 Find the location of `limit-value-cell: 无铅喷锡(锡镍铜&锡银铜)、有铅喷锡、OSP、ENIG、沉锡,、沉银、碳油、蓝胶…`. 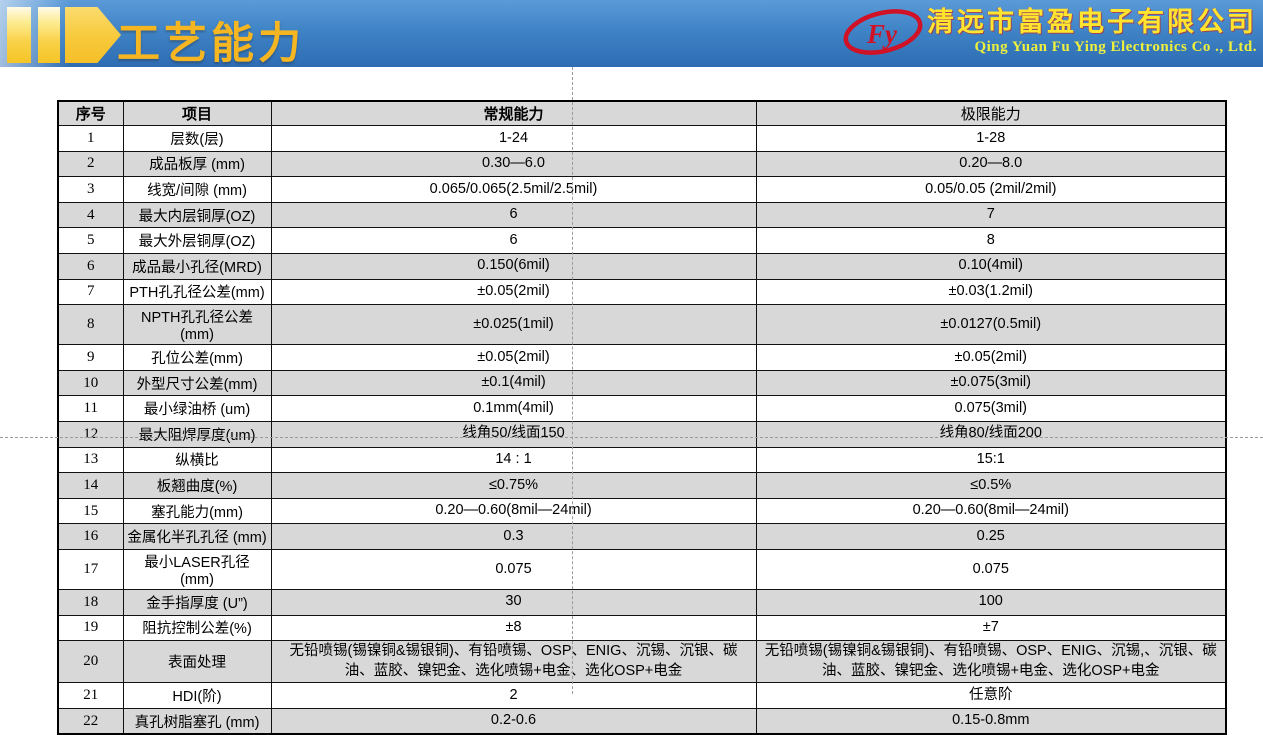

limit-value-cell: 无铅喷锡(锡镍铜&锡银铜)、有铅喷锡、OSP、ENIG、沉锡,、沉银、碳油、蓝胶… is located at coordinates (991, 662).